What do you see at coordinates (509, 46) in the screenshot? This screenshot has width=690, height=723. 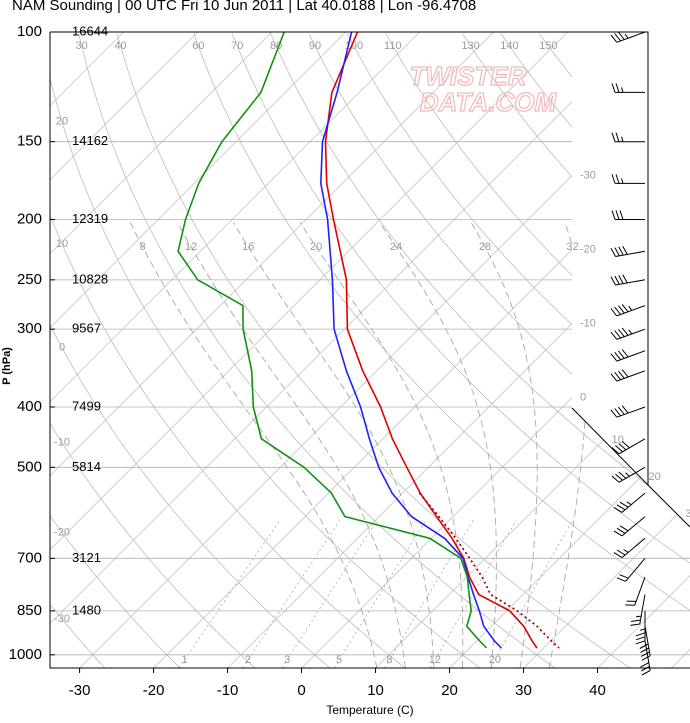 I see `dry-adiabat-label: 140` at bounding box center [509, 46].